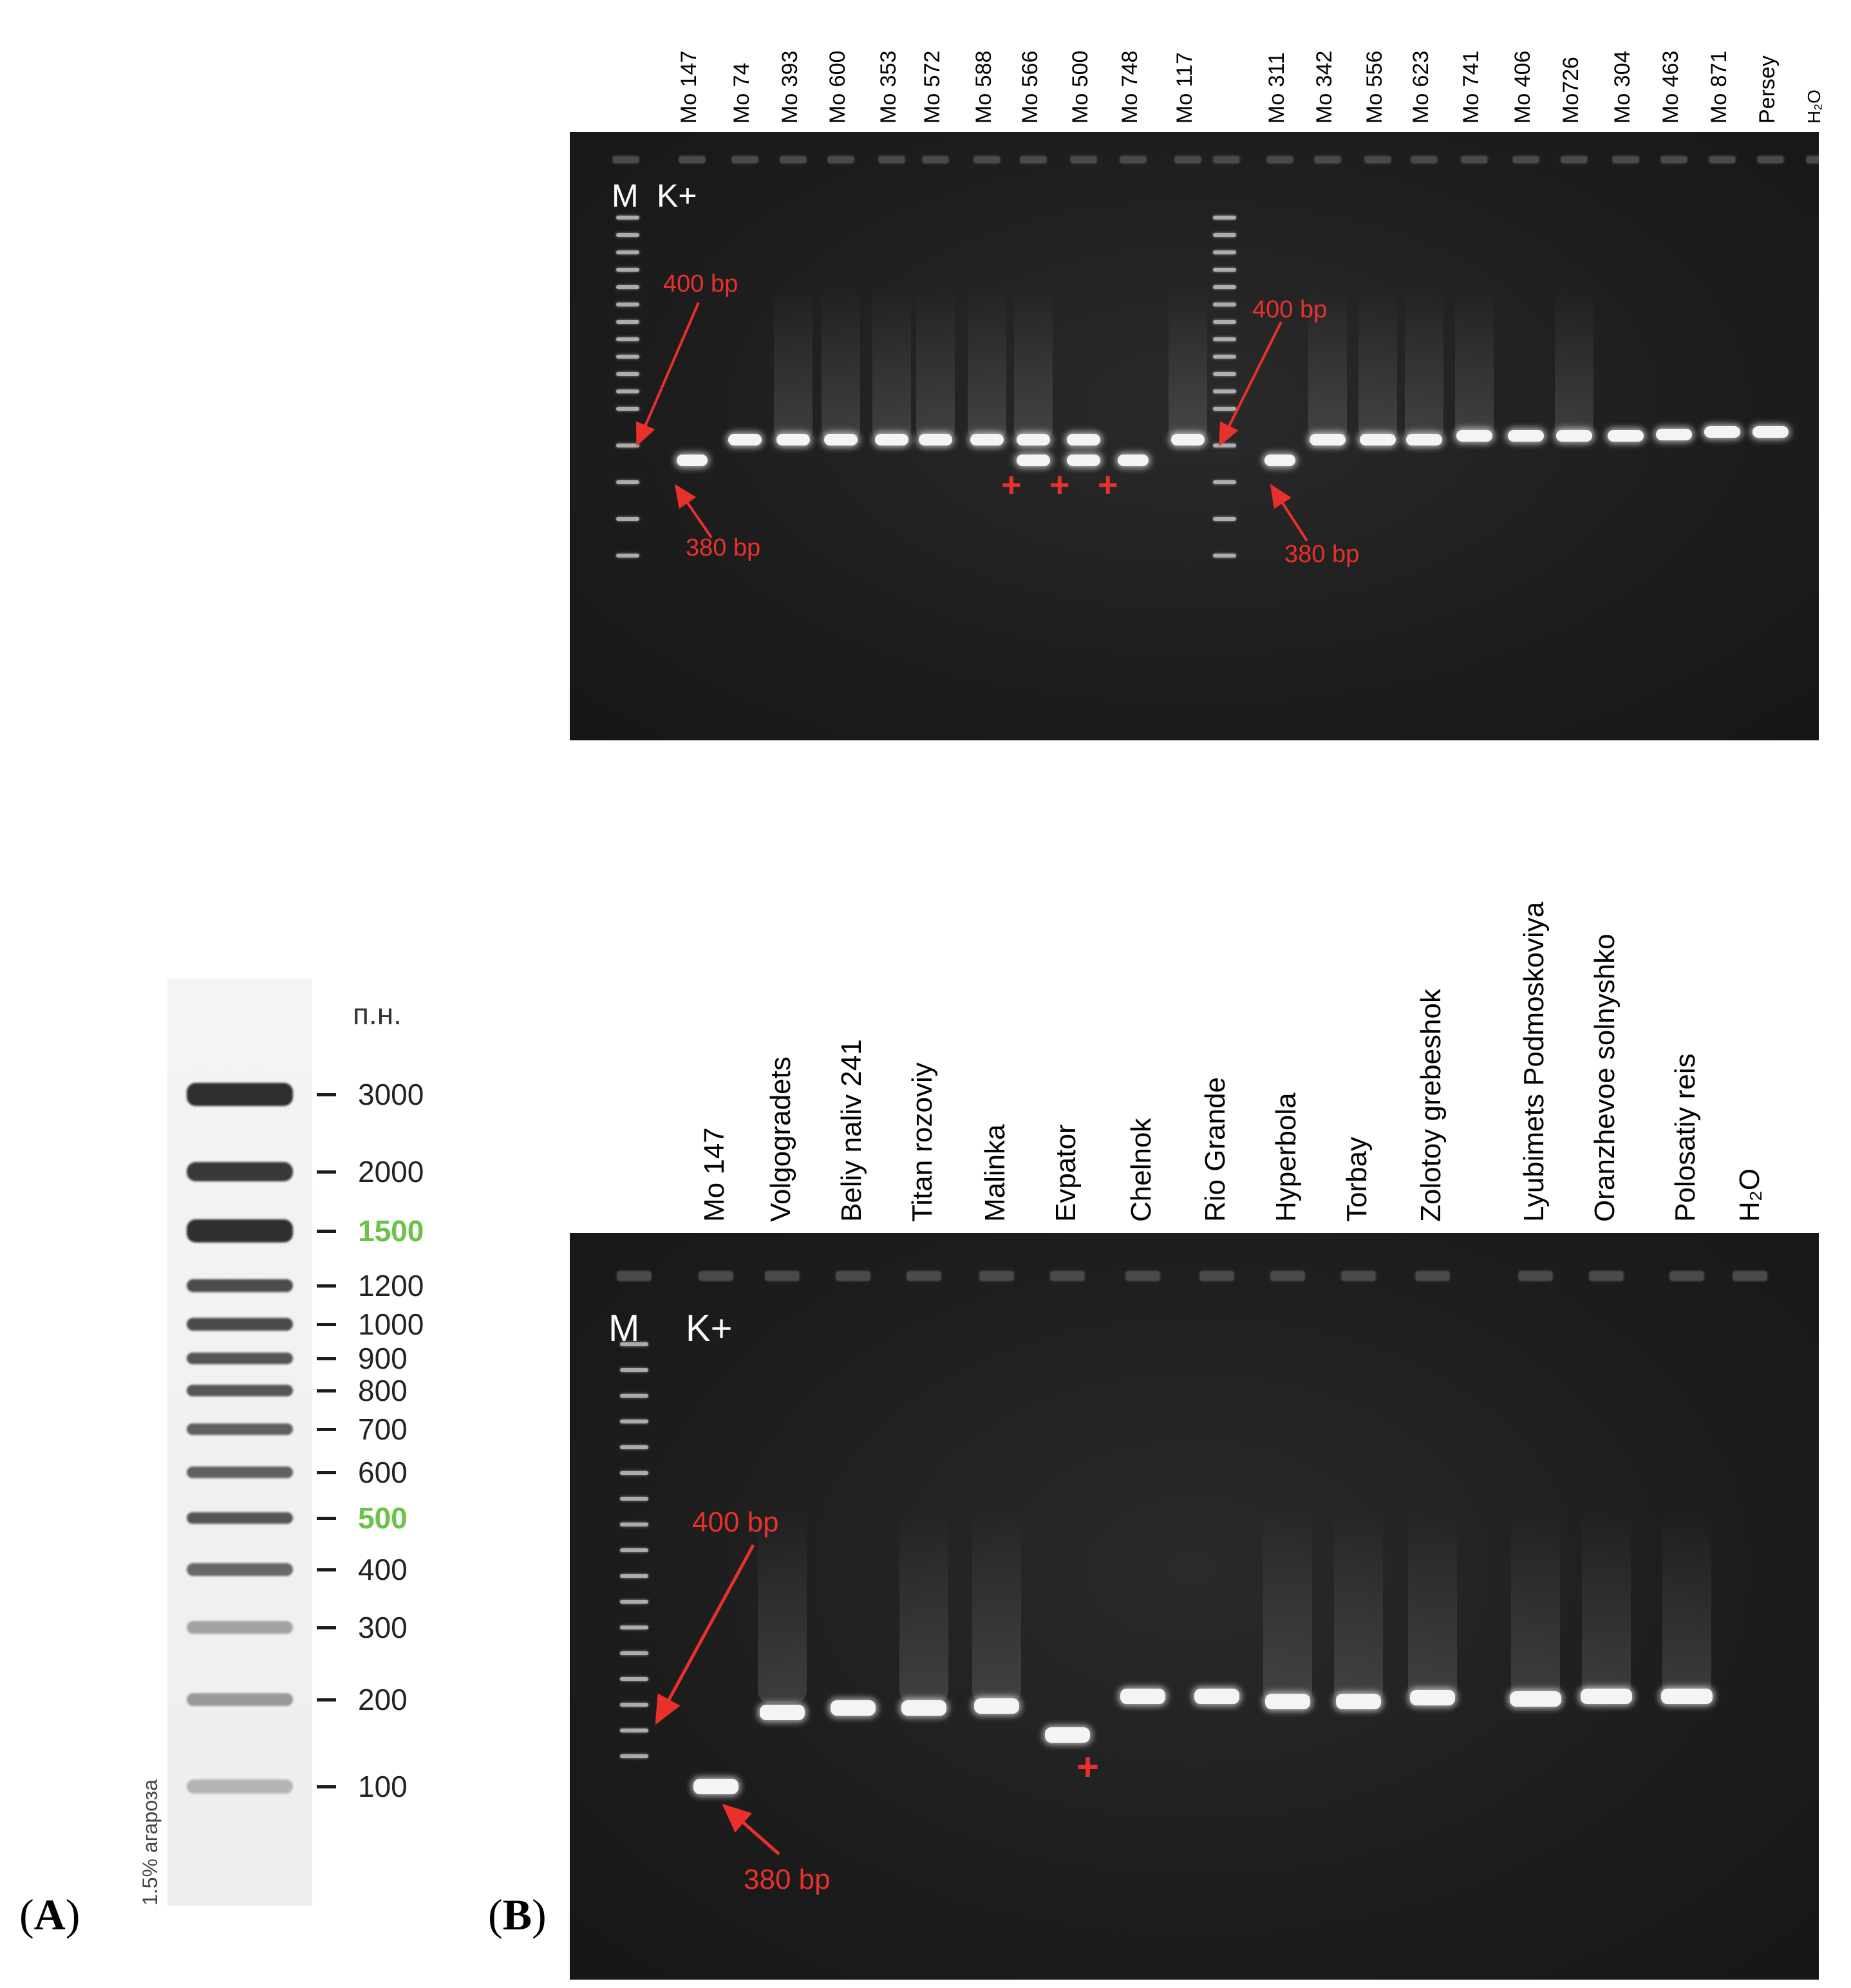  What do you see at coordinates (383, 1518) in the screenshot?
I see `ladder-label: 500` at bounding box center [383, 1518].